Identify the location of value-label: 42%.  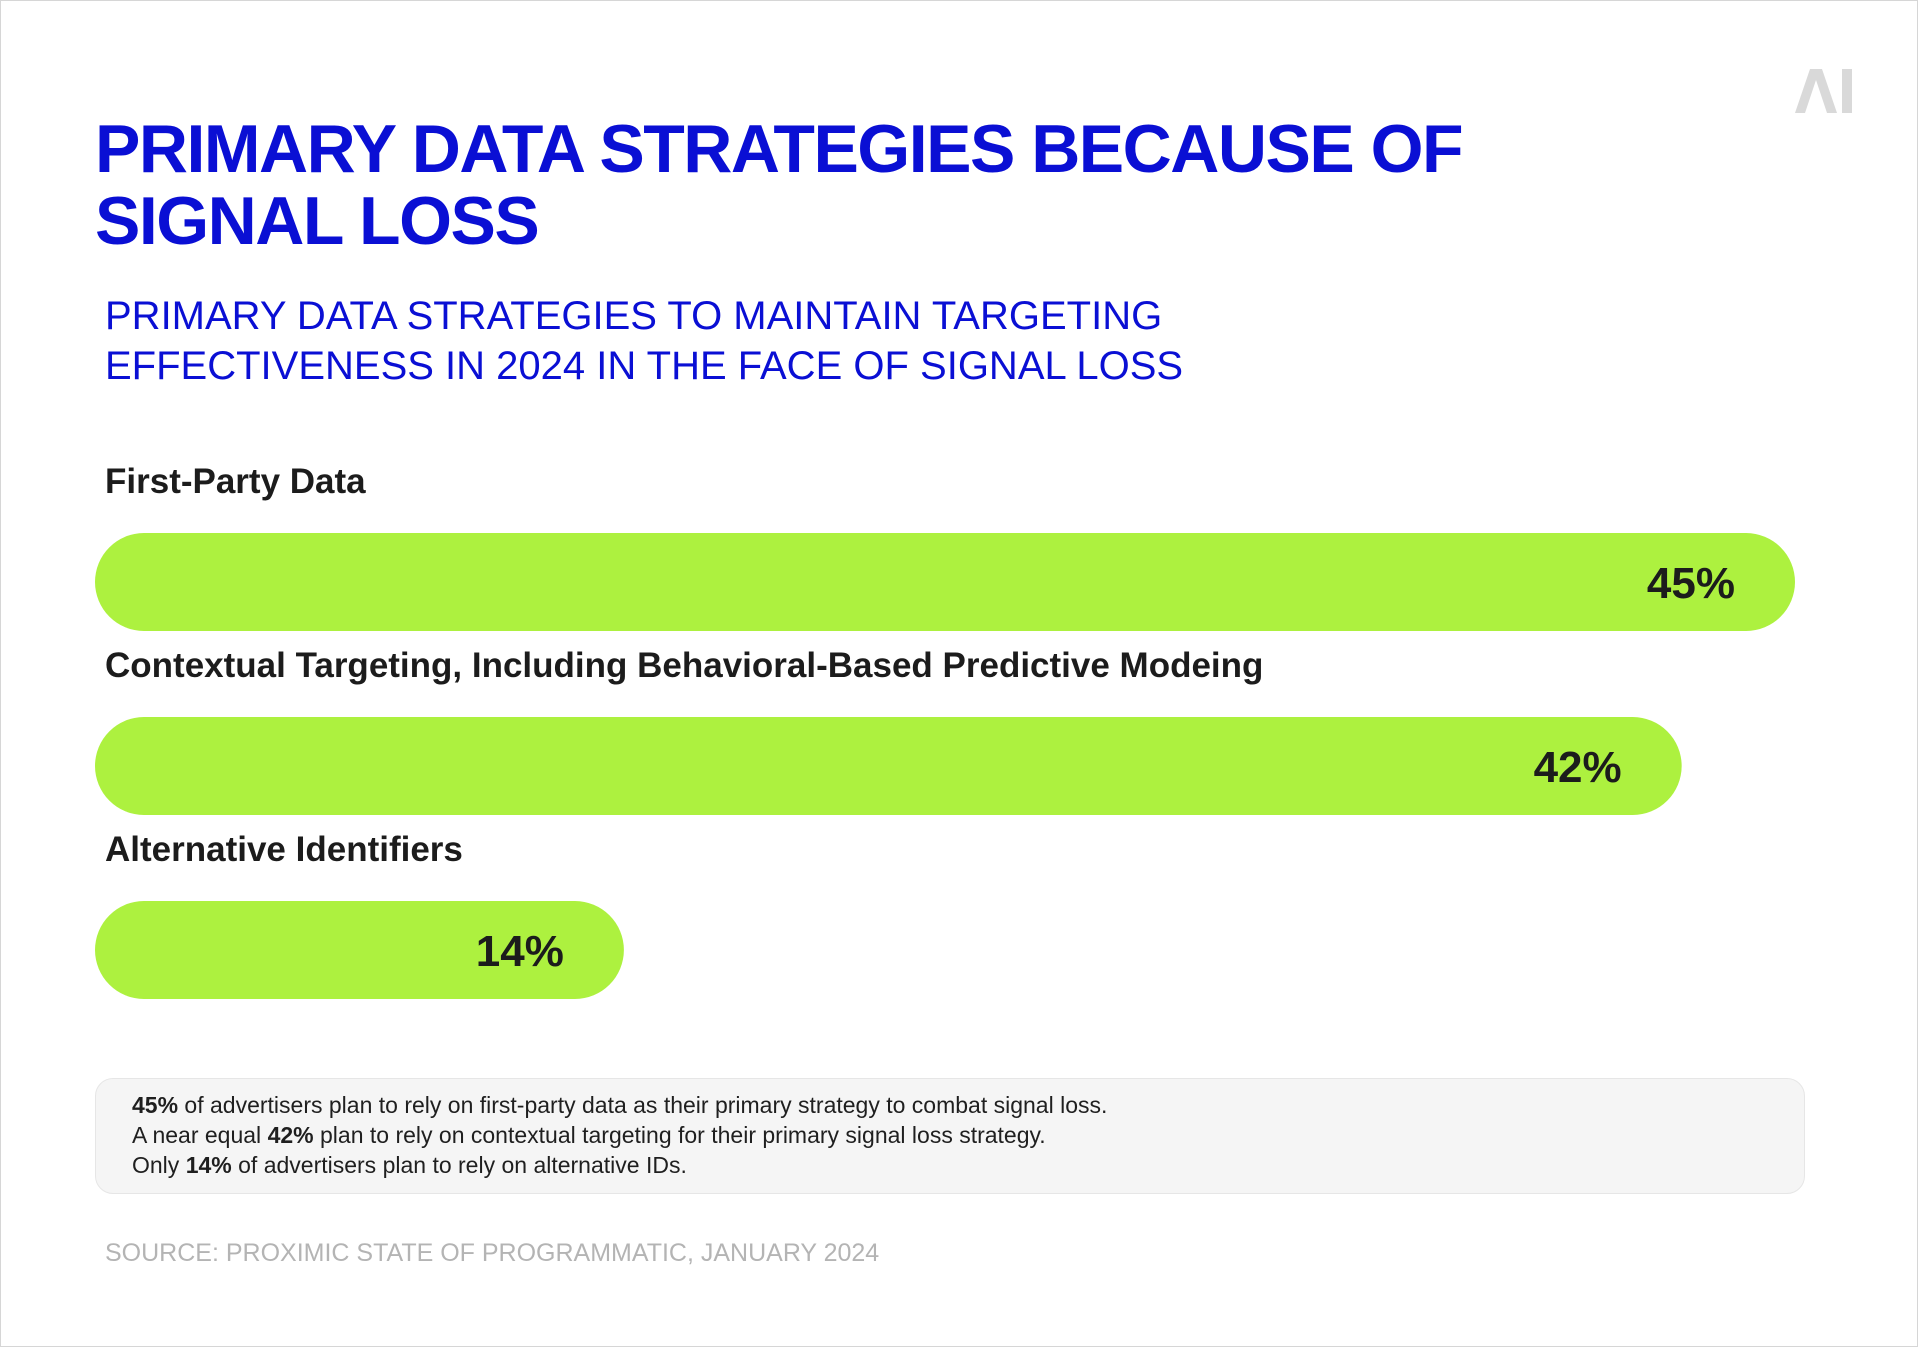
(1578, 767).